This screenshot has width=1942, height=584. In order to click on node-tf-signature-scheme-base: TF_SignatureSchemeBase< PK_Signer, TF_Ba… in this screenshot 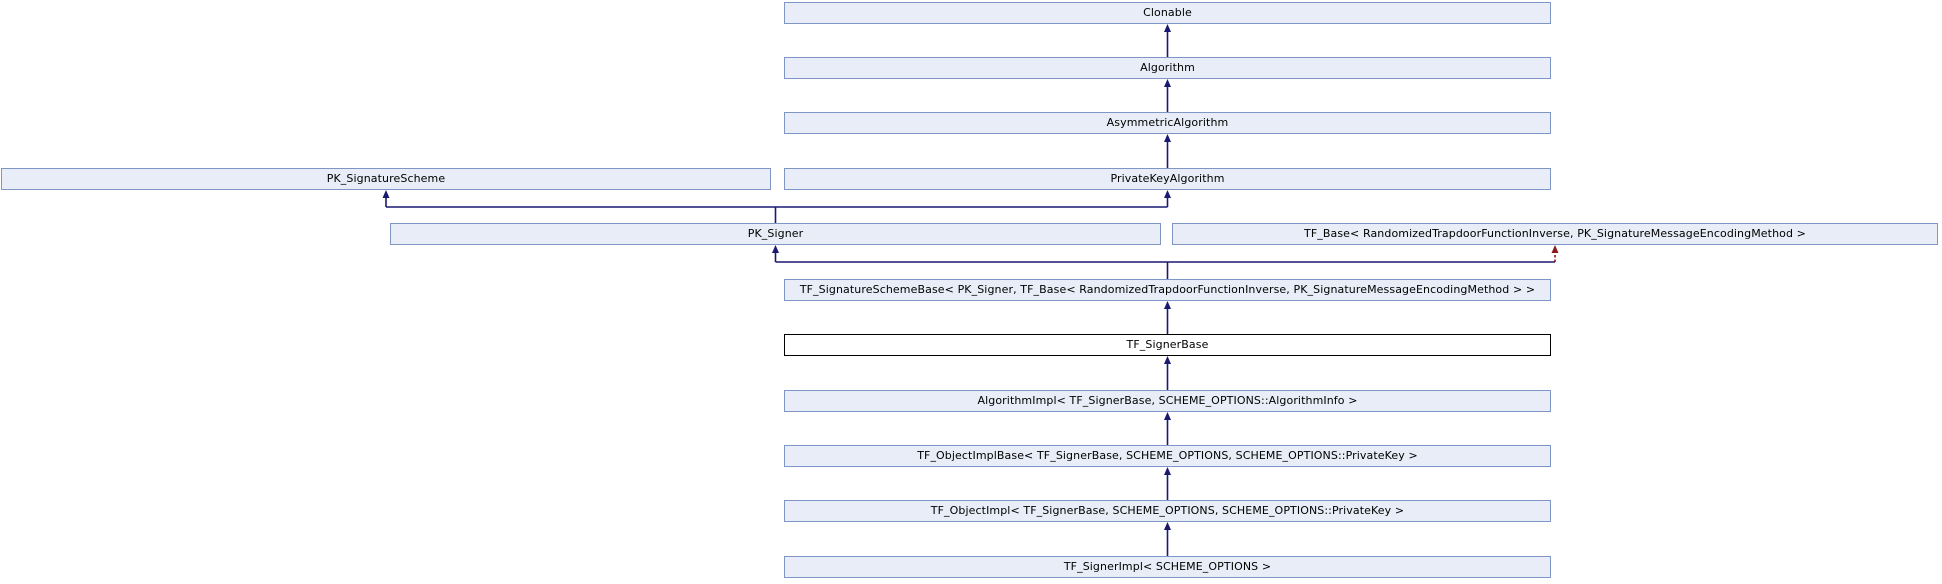, I will do `click(1167, 290)`.